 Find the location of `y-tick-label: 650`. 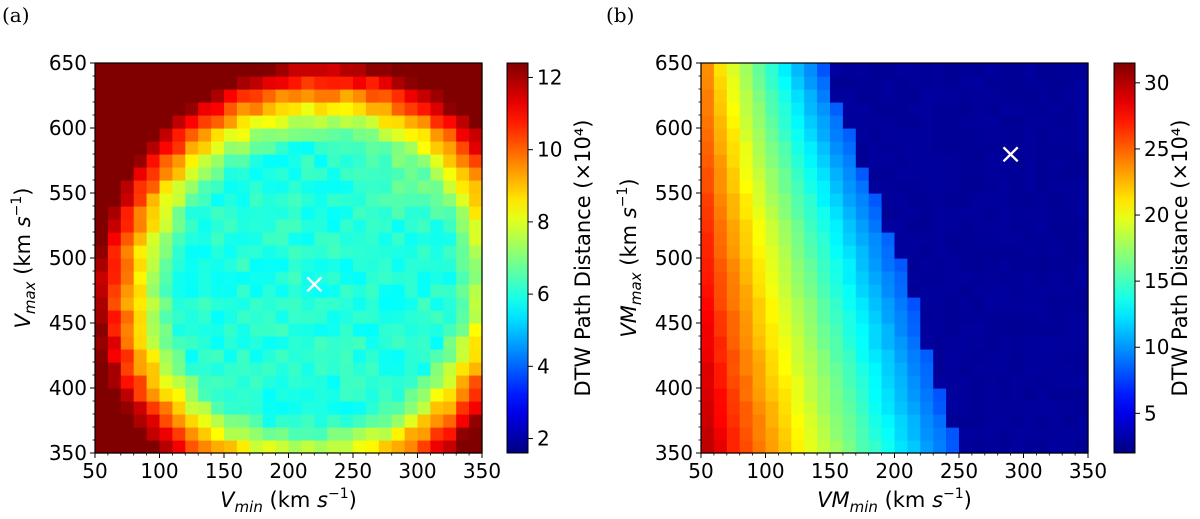

y-tick-label: 650 is located at coordinates (68, 63).